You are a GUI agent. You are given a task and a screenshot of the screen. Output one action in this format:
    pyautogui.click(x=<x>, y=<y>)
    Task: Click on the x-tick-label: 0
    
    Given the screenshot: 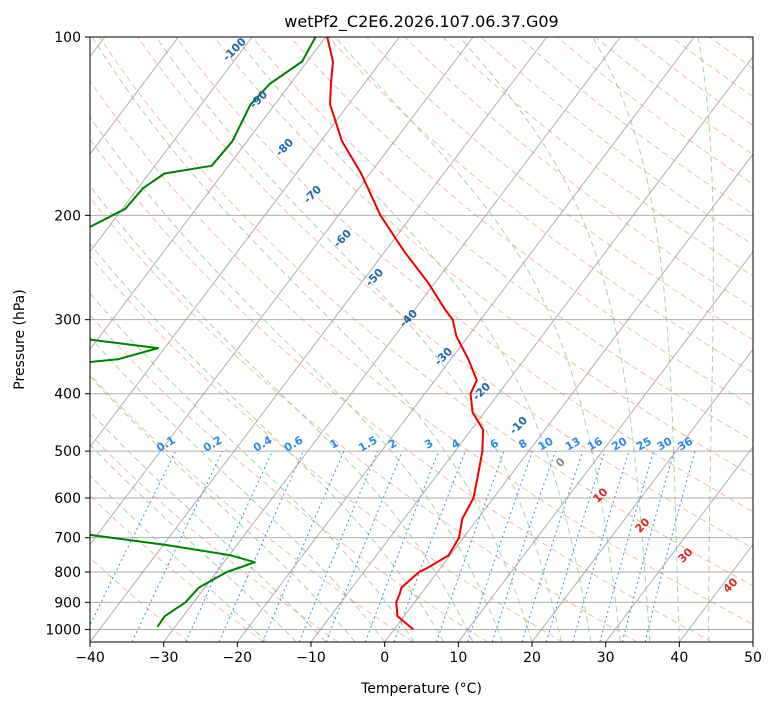 What is the action you would take?
    pyautogui.click(x=384, y=658)
    